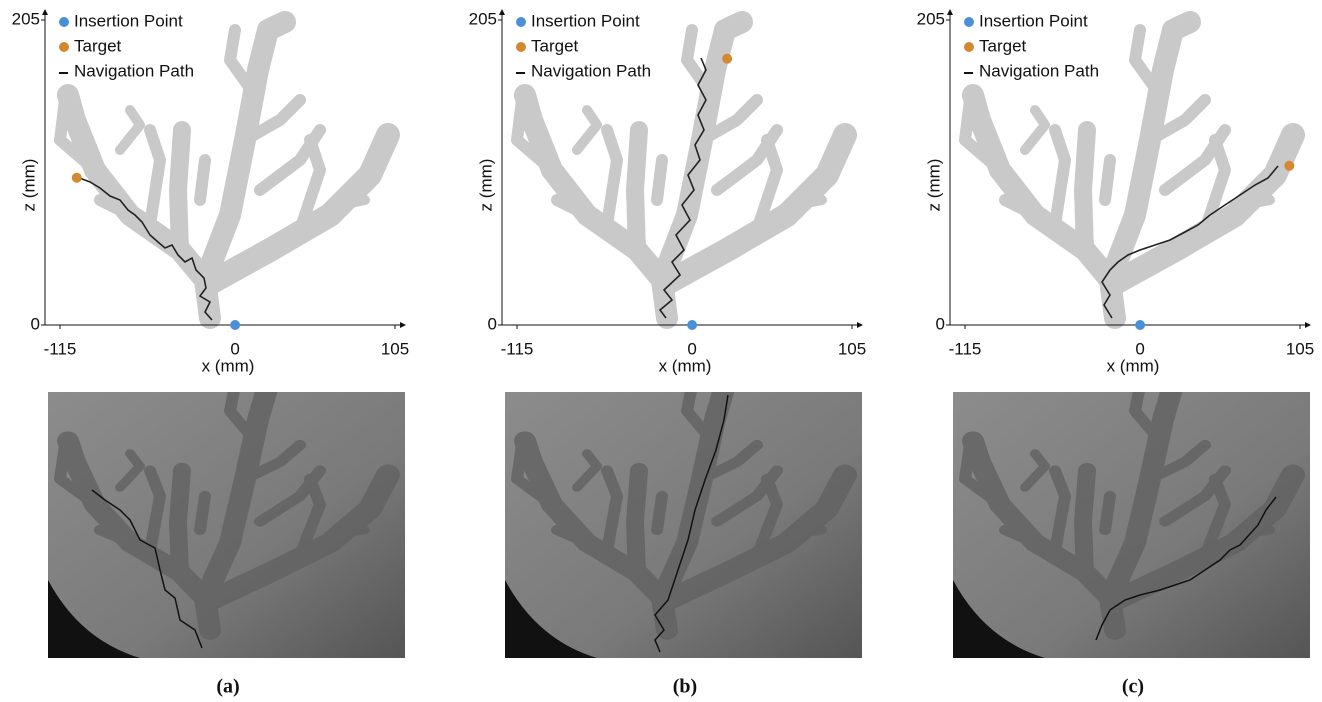 The image size is (1322, 702). What do you see at coordinates (685, 687) in the screenshot?
I see `caption: (b)` at bounding box center [685, 687].